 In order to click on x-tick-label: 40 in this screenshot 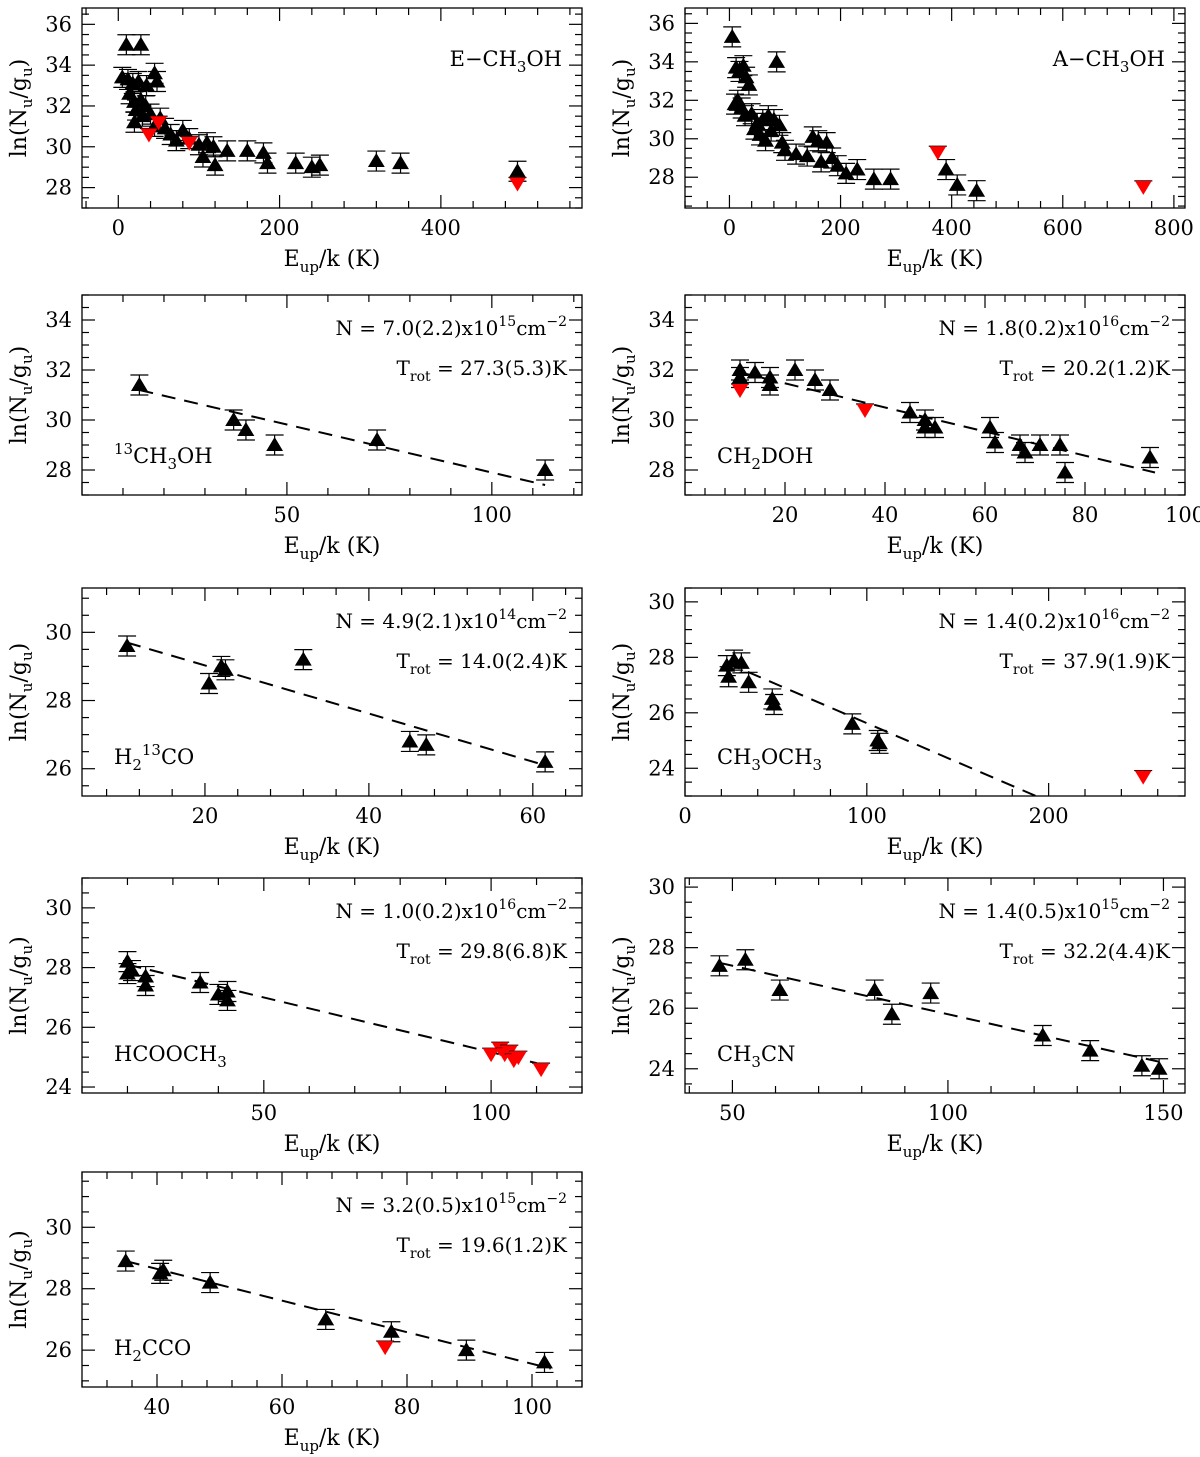, I will do `click(885, 515)`.